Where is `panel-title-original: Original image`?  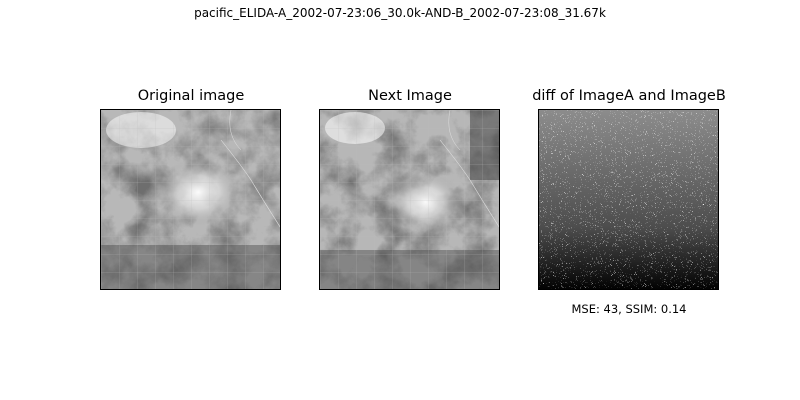
panel-title-original: Original image is located at coordinates (191, 96).